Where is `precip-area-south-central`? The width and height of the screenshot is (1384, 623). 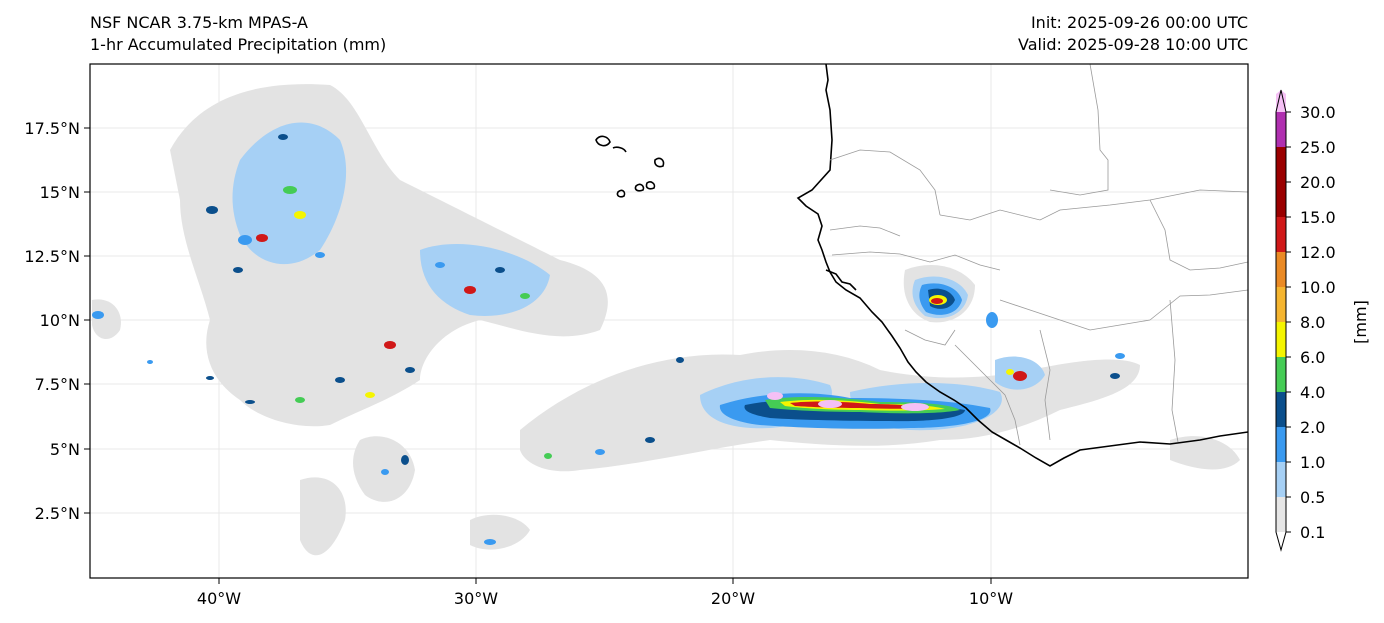 precip-area-south-central is located at coordinates (384, 469).